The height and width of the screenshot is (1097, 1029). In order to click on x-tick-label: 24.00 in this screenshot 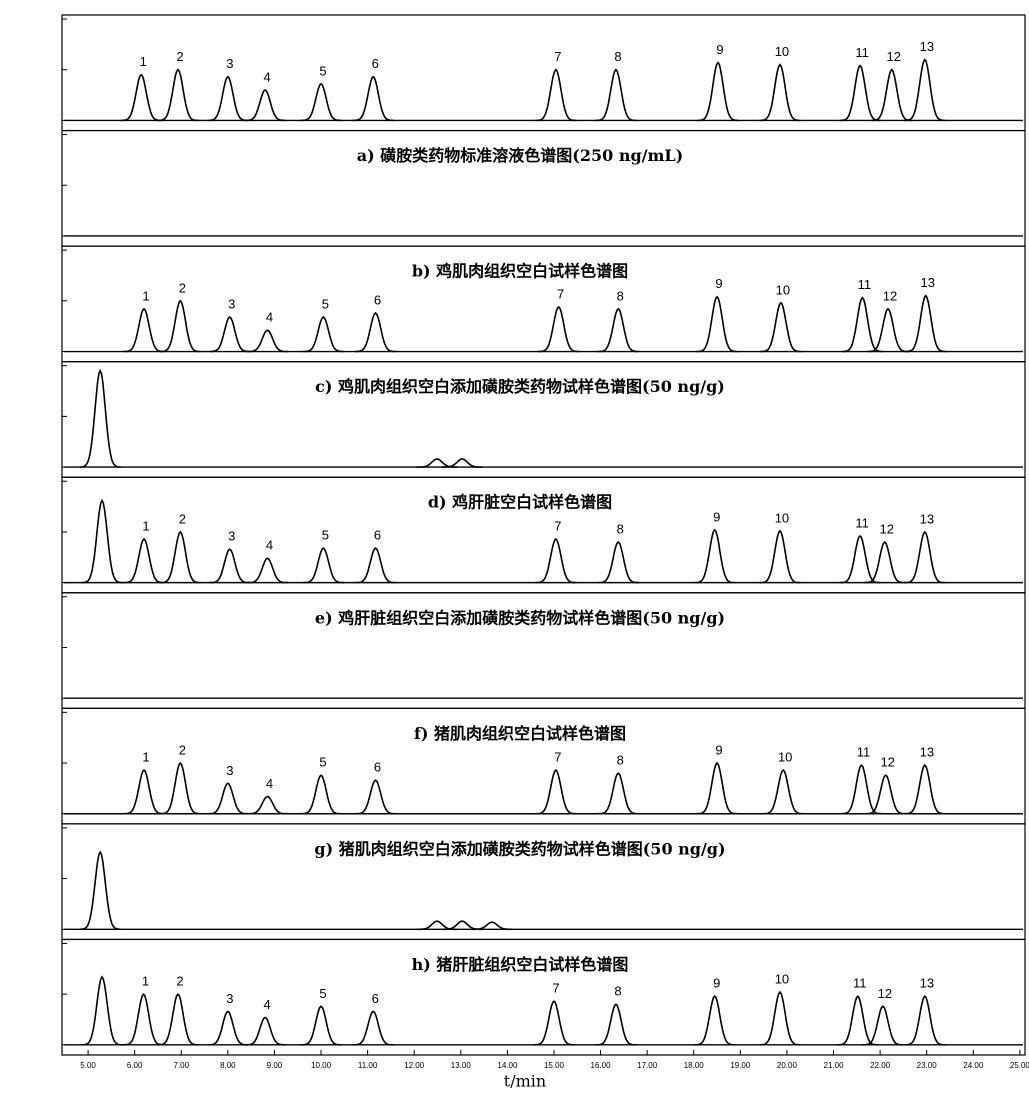, I will do `click(973, 1065)`.